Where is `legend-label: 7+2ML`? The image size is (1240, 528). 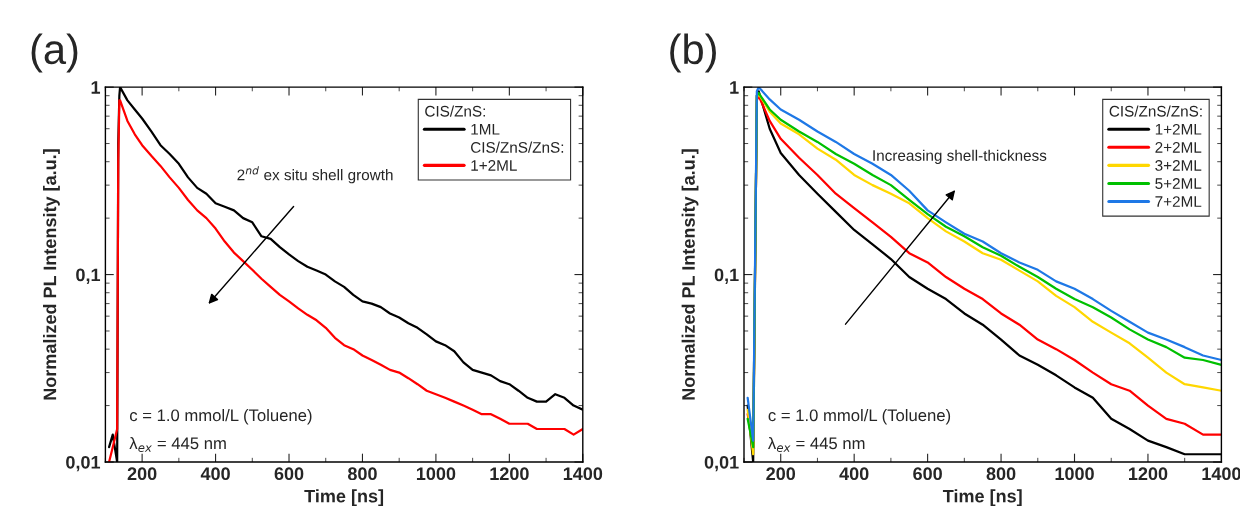 legend-label: 7+2ML is located at coordinates (1178, 201).